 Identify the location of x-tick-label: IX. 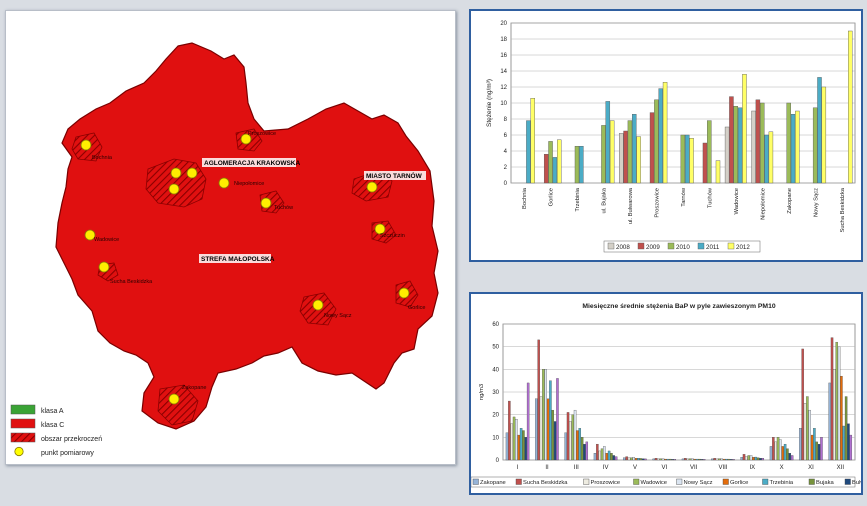
(752, 468).